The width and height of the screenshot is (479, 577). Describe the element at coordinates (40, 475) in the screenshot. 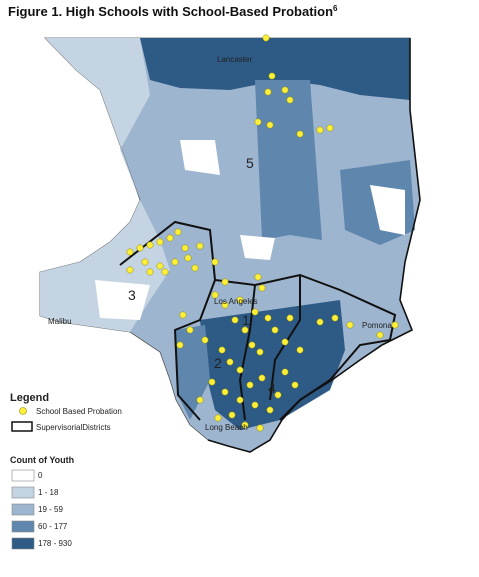

I see `class-label: 0` at that location.